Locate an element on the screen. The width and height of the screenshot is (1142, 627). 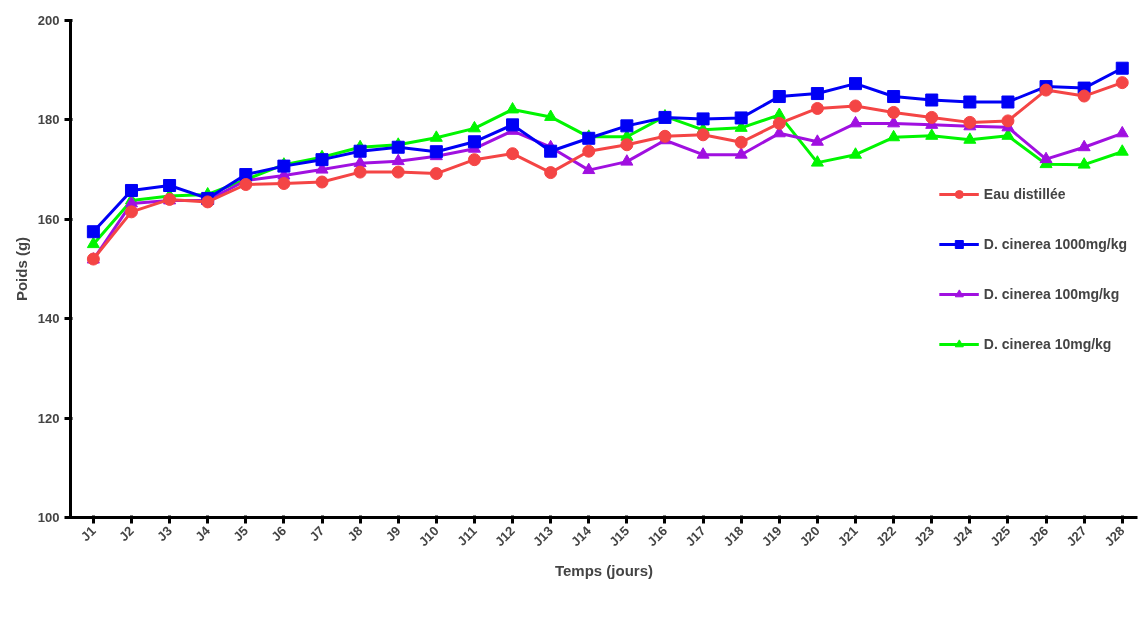
y-tick-label: 100 is located at coordinates (48, 517).